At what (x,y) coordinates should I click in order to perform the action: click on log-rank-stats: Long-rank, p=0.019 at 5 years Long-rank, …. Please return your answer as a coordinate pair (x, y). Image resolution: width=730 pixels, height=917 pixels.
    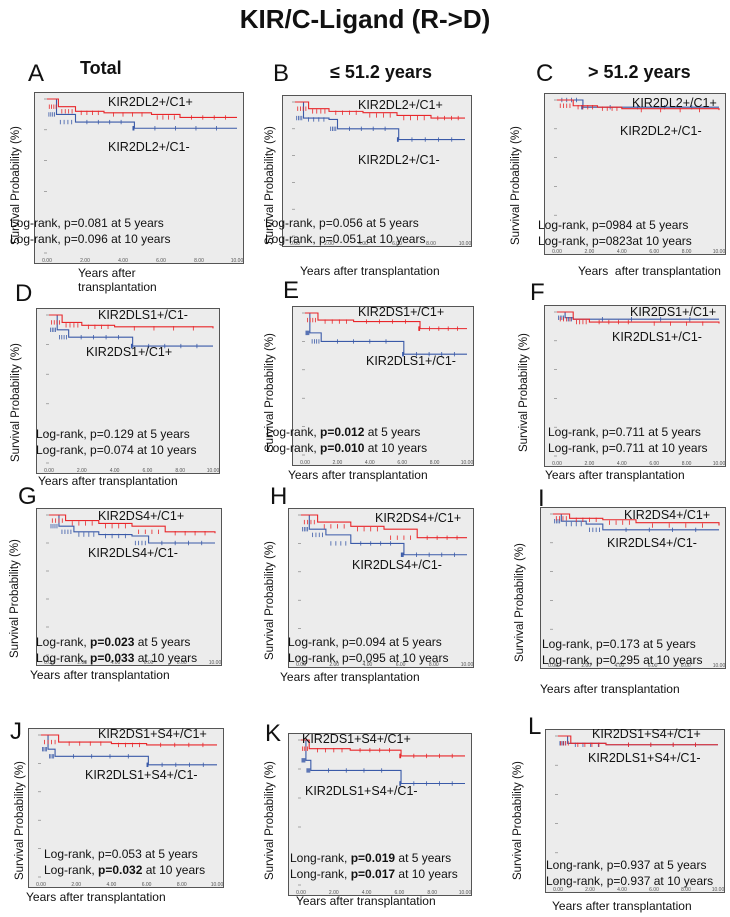
    Looking at the image, I should click on (374, 866).